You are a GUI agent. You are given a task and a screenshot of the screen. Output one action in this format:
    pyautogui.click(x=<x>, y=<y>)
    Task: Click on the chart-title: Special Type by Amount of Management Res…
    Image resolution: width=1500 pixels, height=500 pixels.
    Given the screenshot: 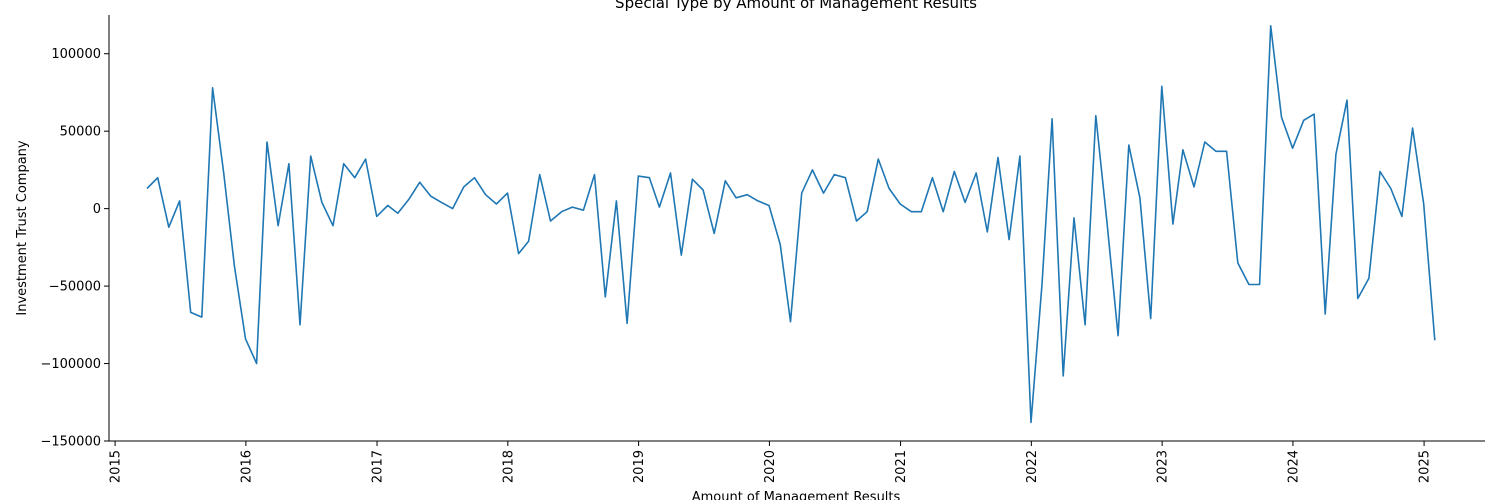 What is the action you would take?
    pyautogui.click(x=796, y=6)
    